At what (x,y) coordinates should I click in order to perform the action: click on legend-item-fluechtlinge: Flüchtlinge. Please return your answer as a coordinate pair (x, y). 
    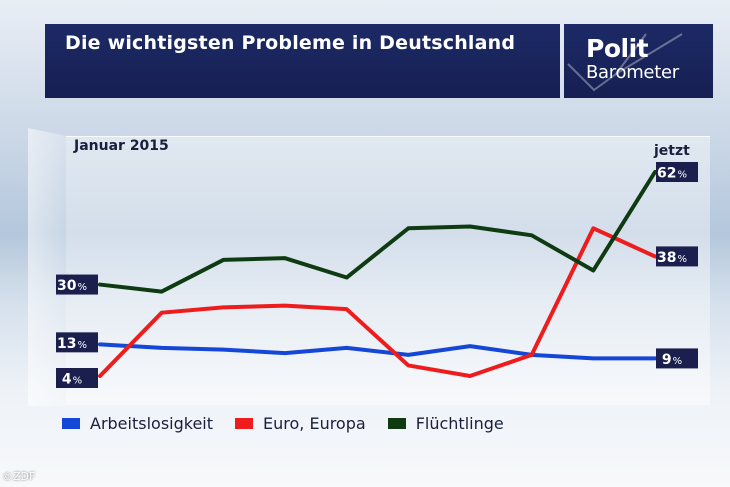
    Looking at the image, I should click on (445, 423).